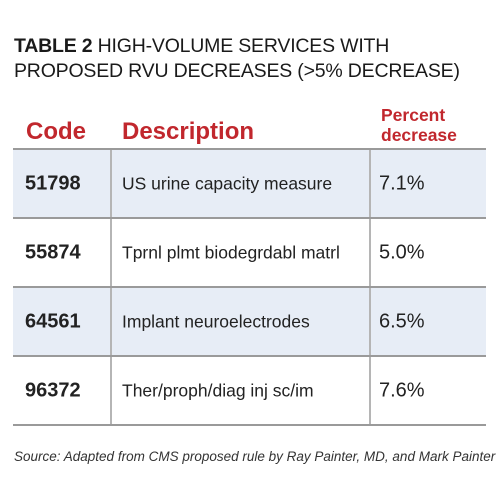 This screenshot has width=499, height=485. What do you see at coordinates (227, 183) in the screenshot?
I see `cell-description: US urine capacity measure` at bounding box center [227, 183].